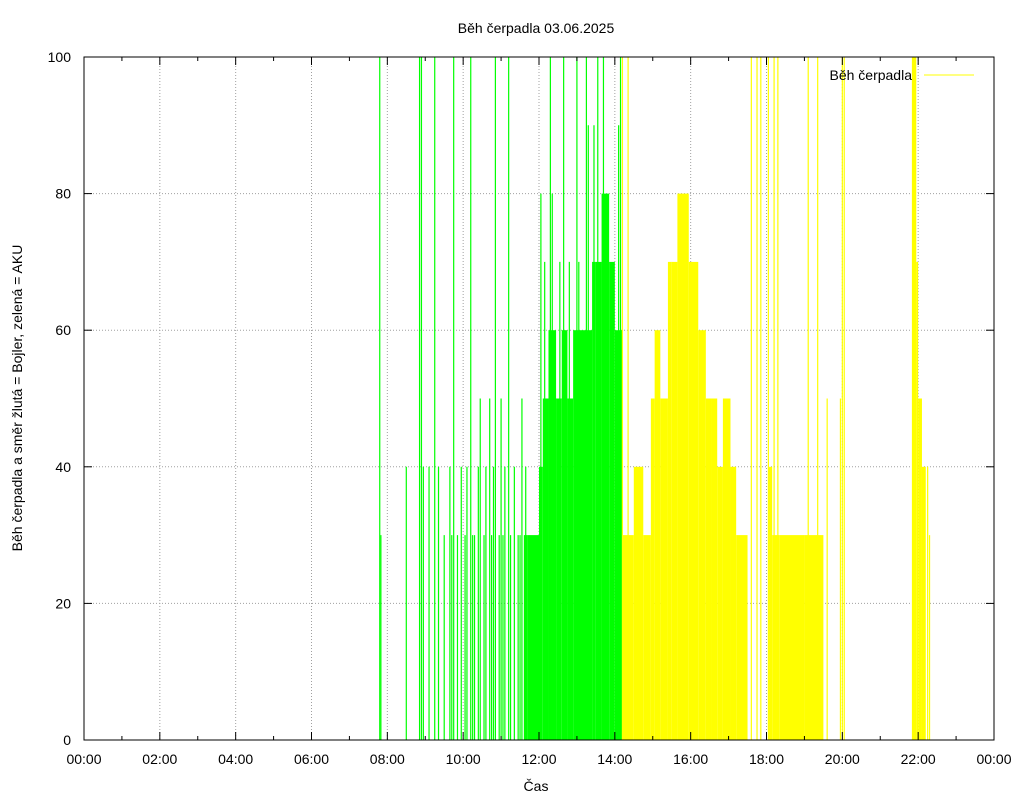  Describe the element at coordinates (538, 759) in the screenshot. I see `x-tick-label: 12:00` at that location.